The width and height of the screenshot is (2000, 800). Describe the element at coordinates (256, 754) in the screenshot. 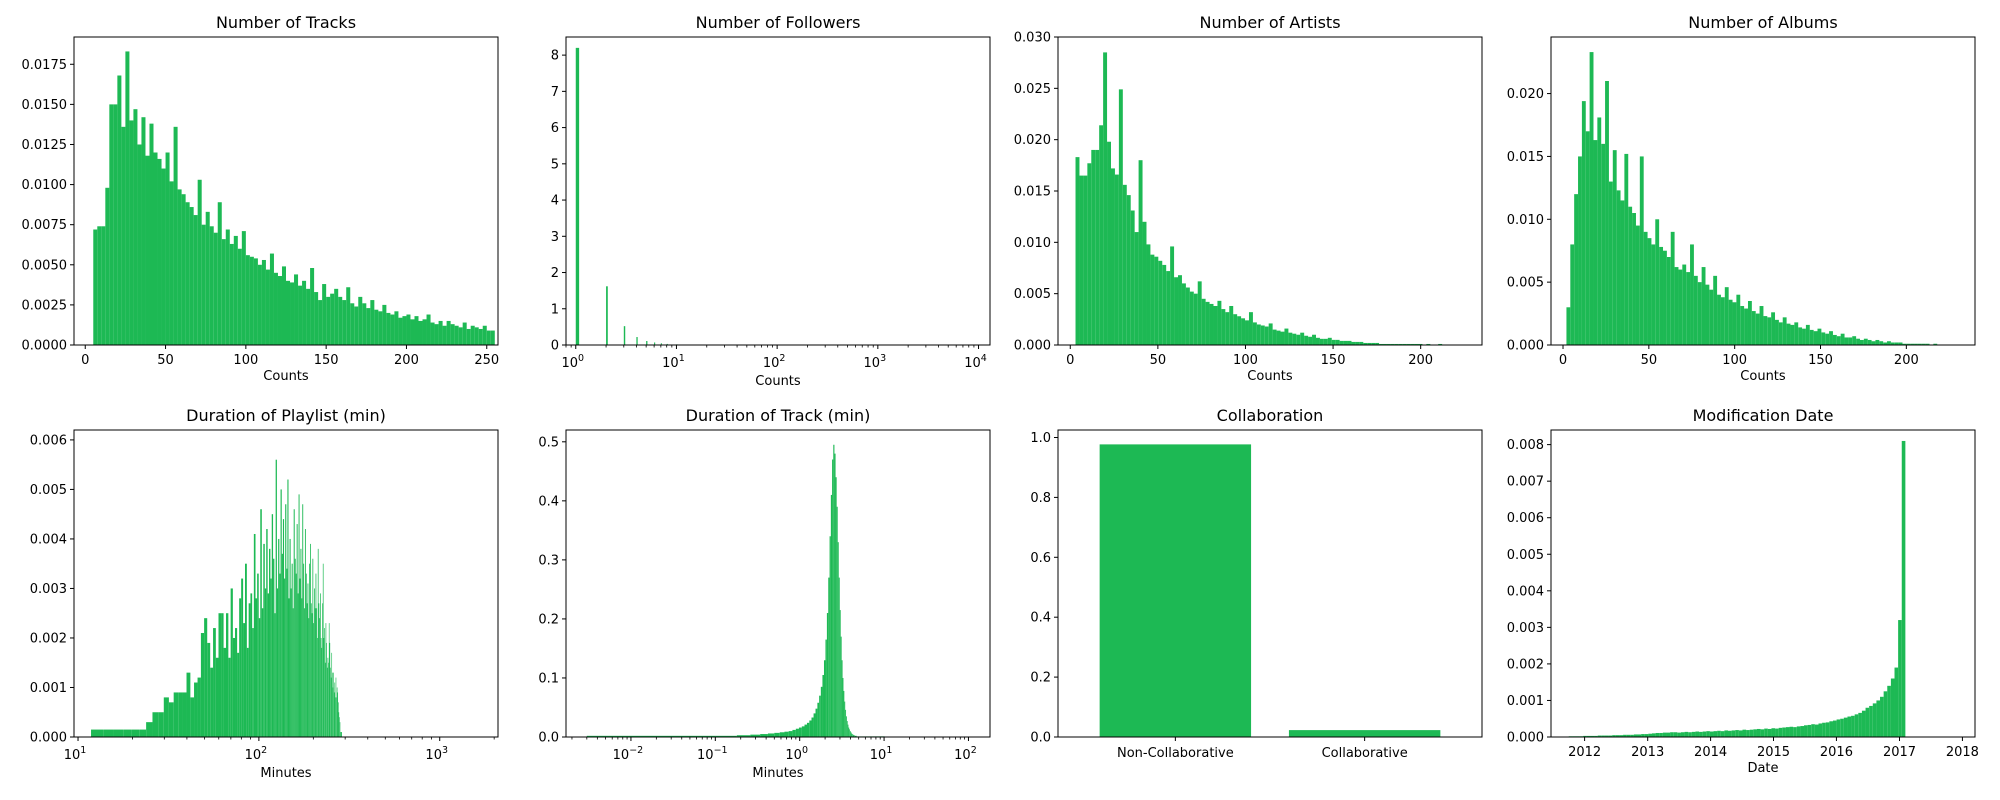

I see `x-tick-label: 10²` at that location.